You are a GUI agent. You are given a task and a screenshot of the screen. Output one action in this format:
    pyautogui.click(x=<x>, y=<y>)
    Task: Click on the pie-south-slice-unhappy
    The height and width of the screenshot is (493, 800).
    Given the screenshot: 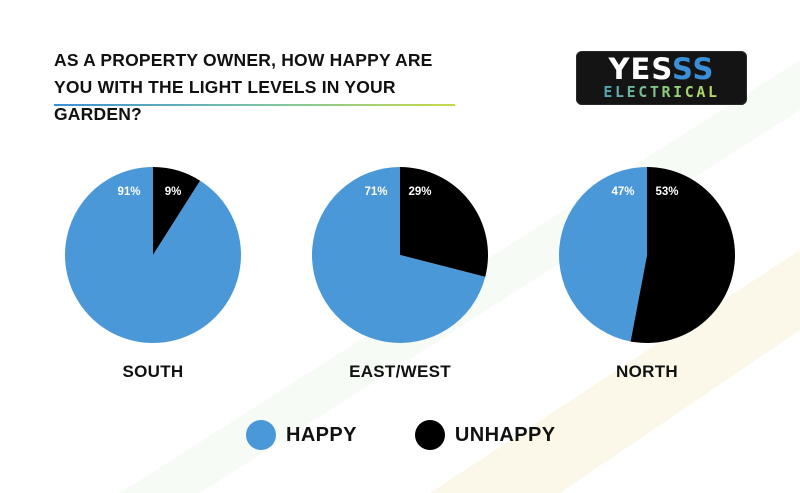 What is the action you would take?
    pyautogui.click(x=177, y=211)
    